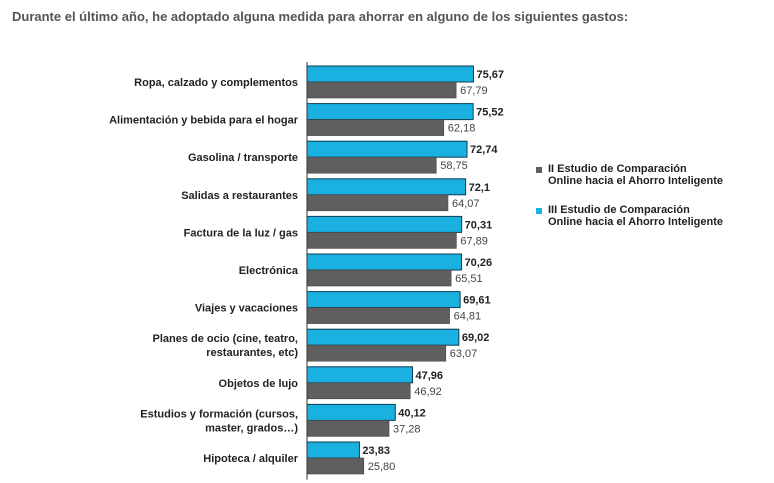 The height and width of the screenshot is (483, 774). I want to click on category-label: Salidas a restaurantes, so click(239, 196).